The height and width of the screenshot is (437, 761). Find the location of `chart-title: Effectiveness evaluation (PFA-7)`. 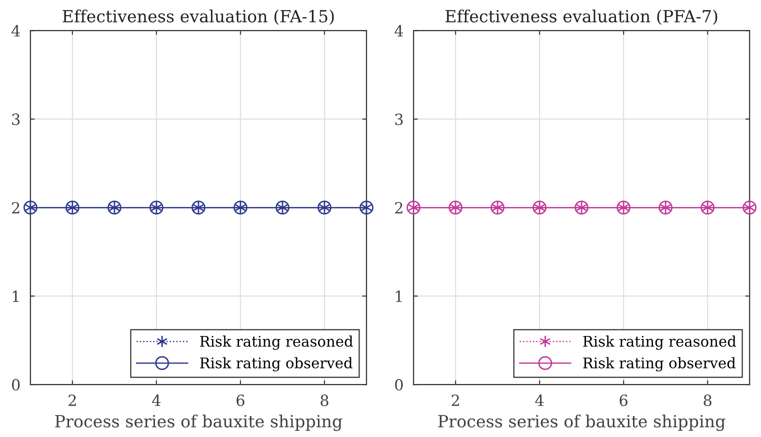

chart-title: Effectiveness evaluation (PFA-7) is located at coordinates (582, 17).